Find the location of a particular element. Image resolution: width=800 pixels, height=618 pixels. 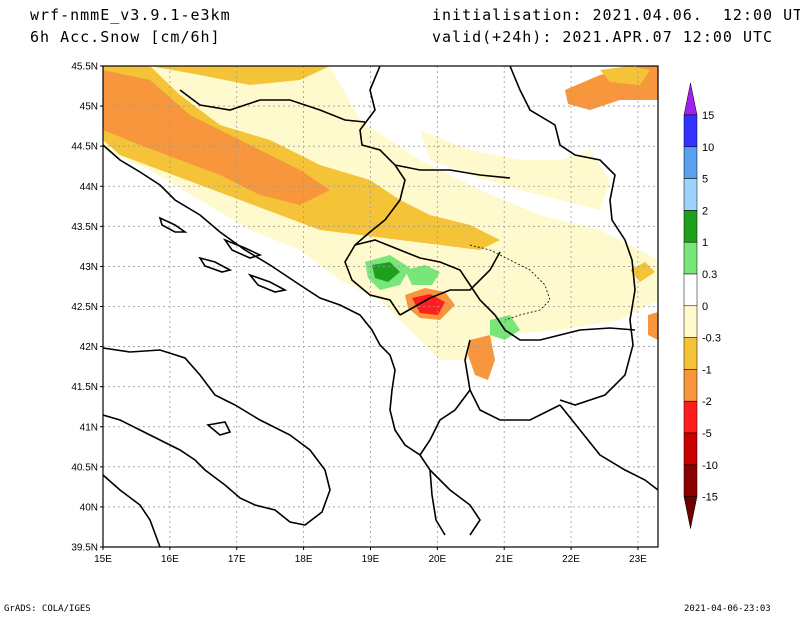

lon-label: 18E is located at coordinates (304, 559).